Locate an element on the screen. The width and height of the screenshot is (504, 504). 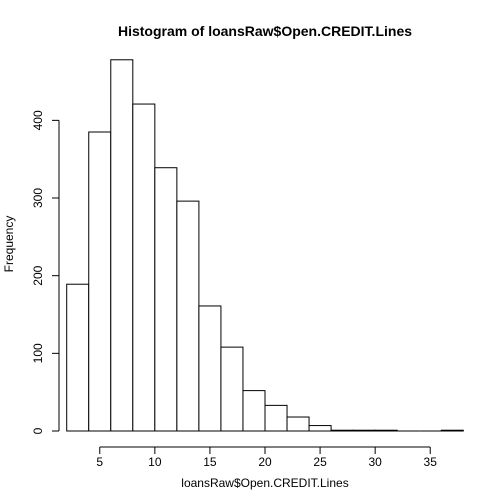
x-tick-label: 15 is located at coordinates (210, 462).